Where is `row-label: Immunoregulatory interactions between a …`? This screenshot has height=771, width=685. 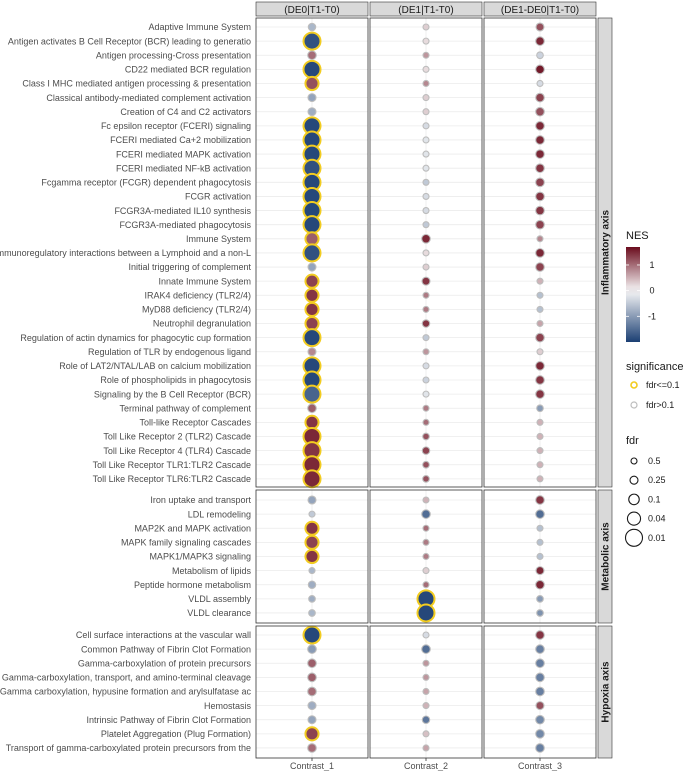
row-label: Immunoregulatory interactions between a … is located at coordinates (125, 253).